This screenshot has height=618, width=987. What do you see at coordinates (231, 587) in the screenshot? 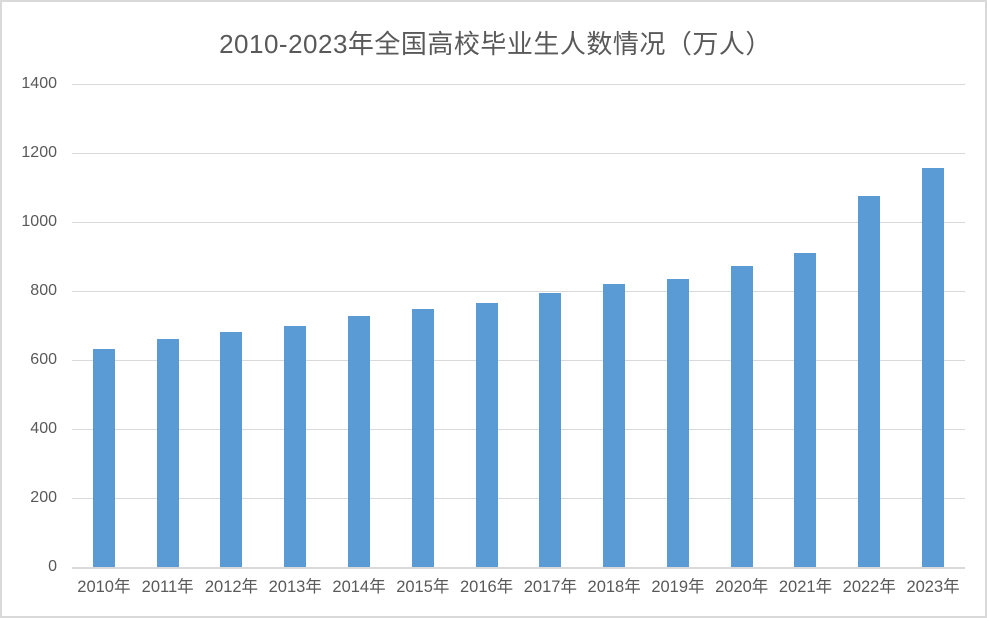
I see `x-axis-tick-label: 2012年` at bounding box center [231, 587].